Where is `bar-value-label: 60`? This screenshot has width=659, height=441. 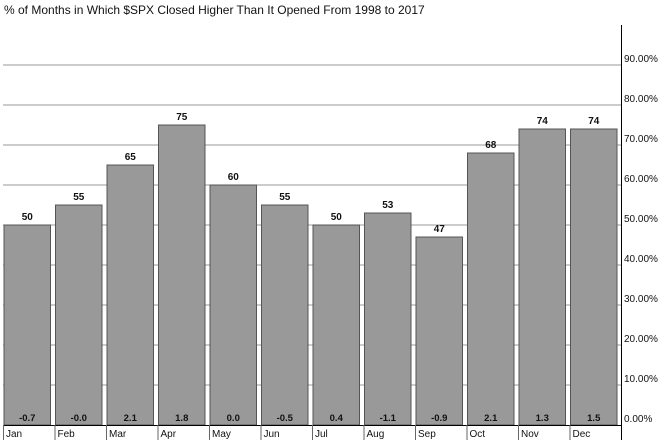
bar-value-label: 60 is located at coordinates (234, 177).